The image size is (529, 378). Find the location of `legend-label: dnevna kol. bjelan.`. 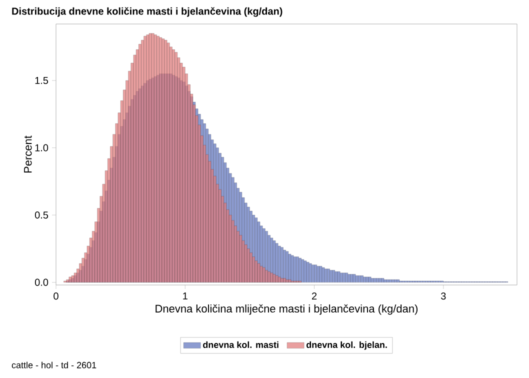

legend-label: dnevna kol. bjelan. is located at coordinates (346, 345).